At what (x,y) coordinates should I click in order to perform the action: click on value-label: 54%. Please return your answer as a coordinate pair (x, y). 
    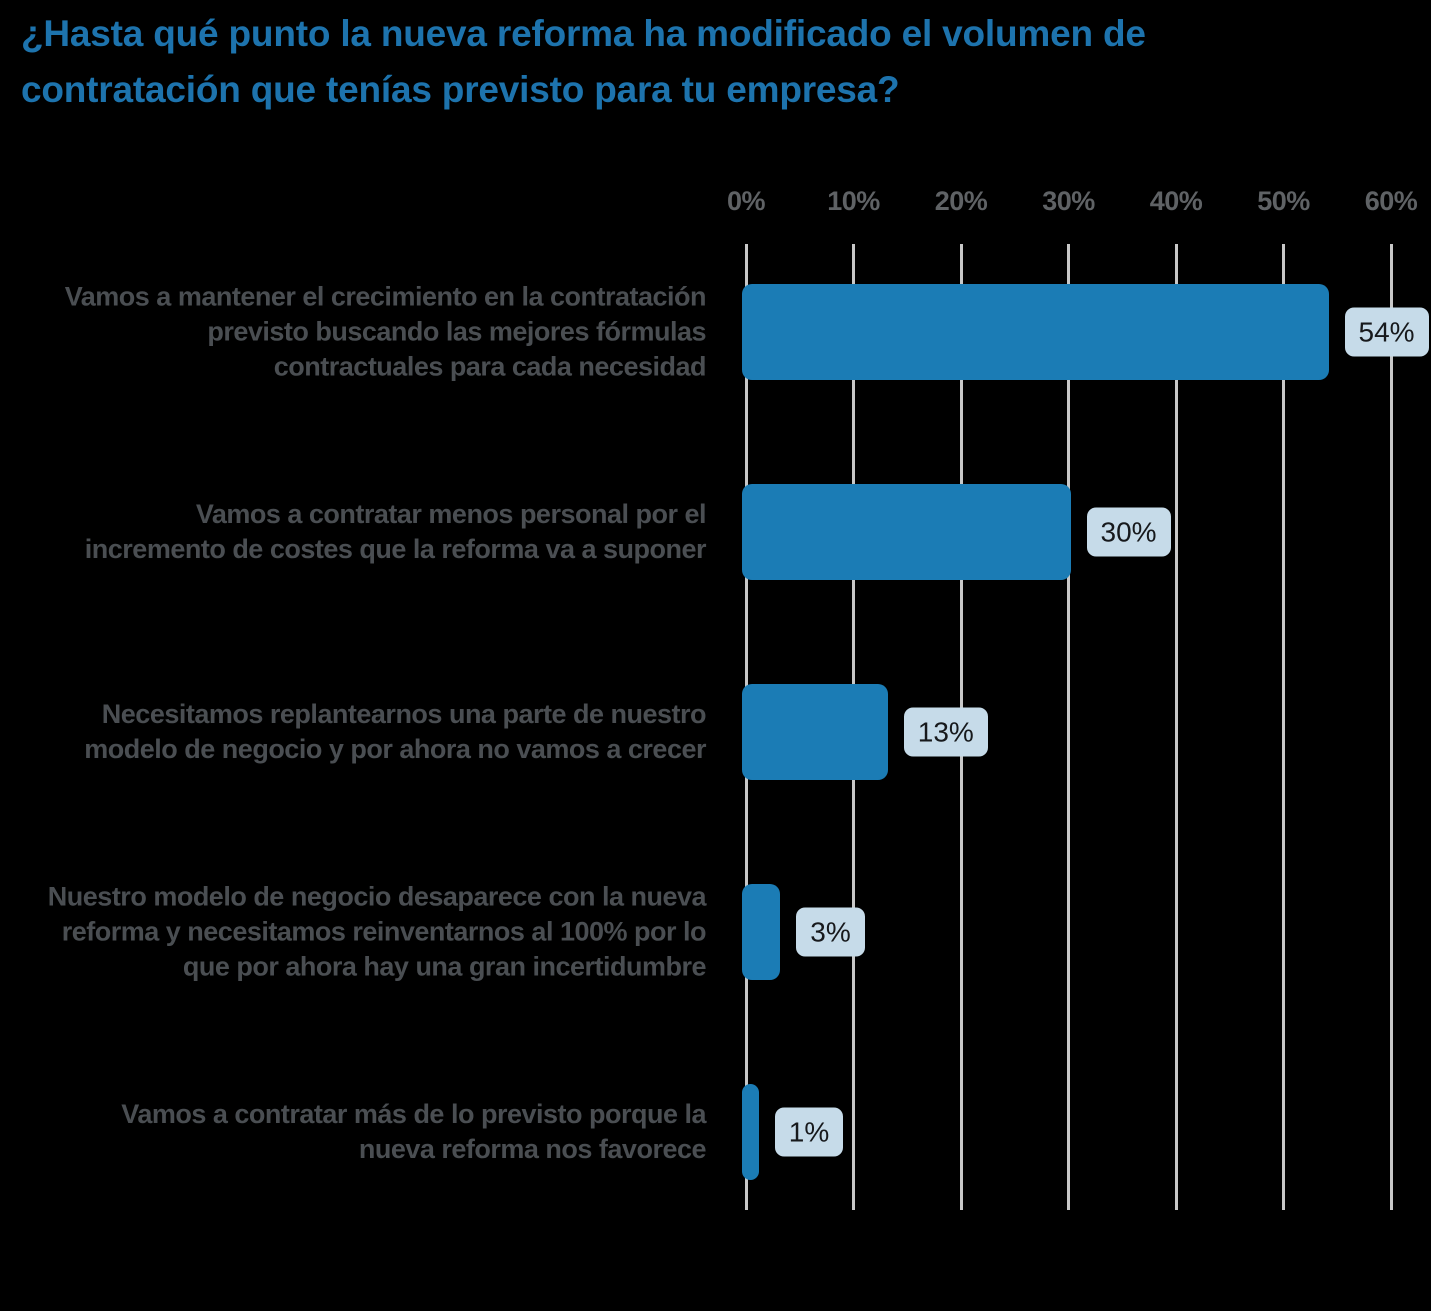
    Looking at the image, I should click on (1386, 332).